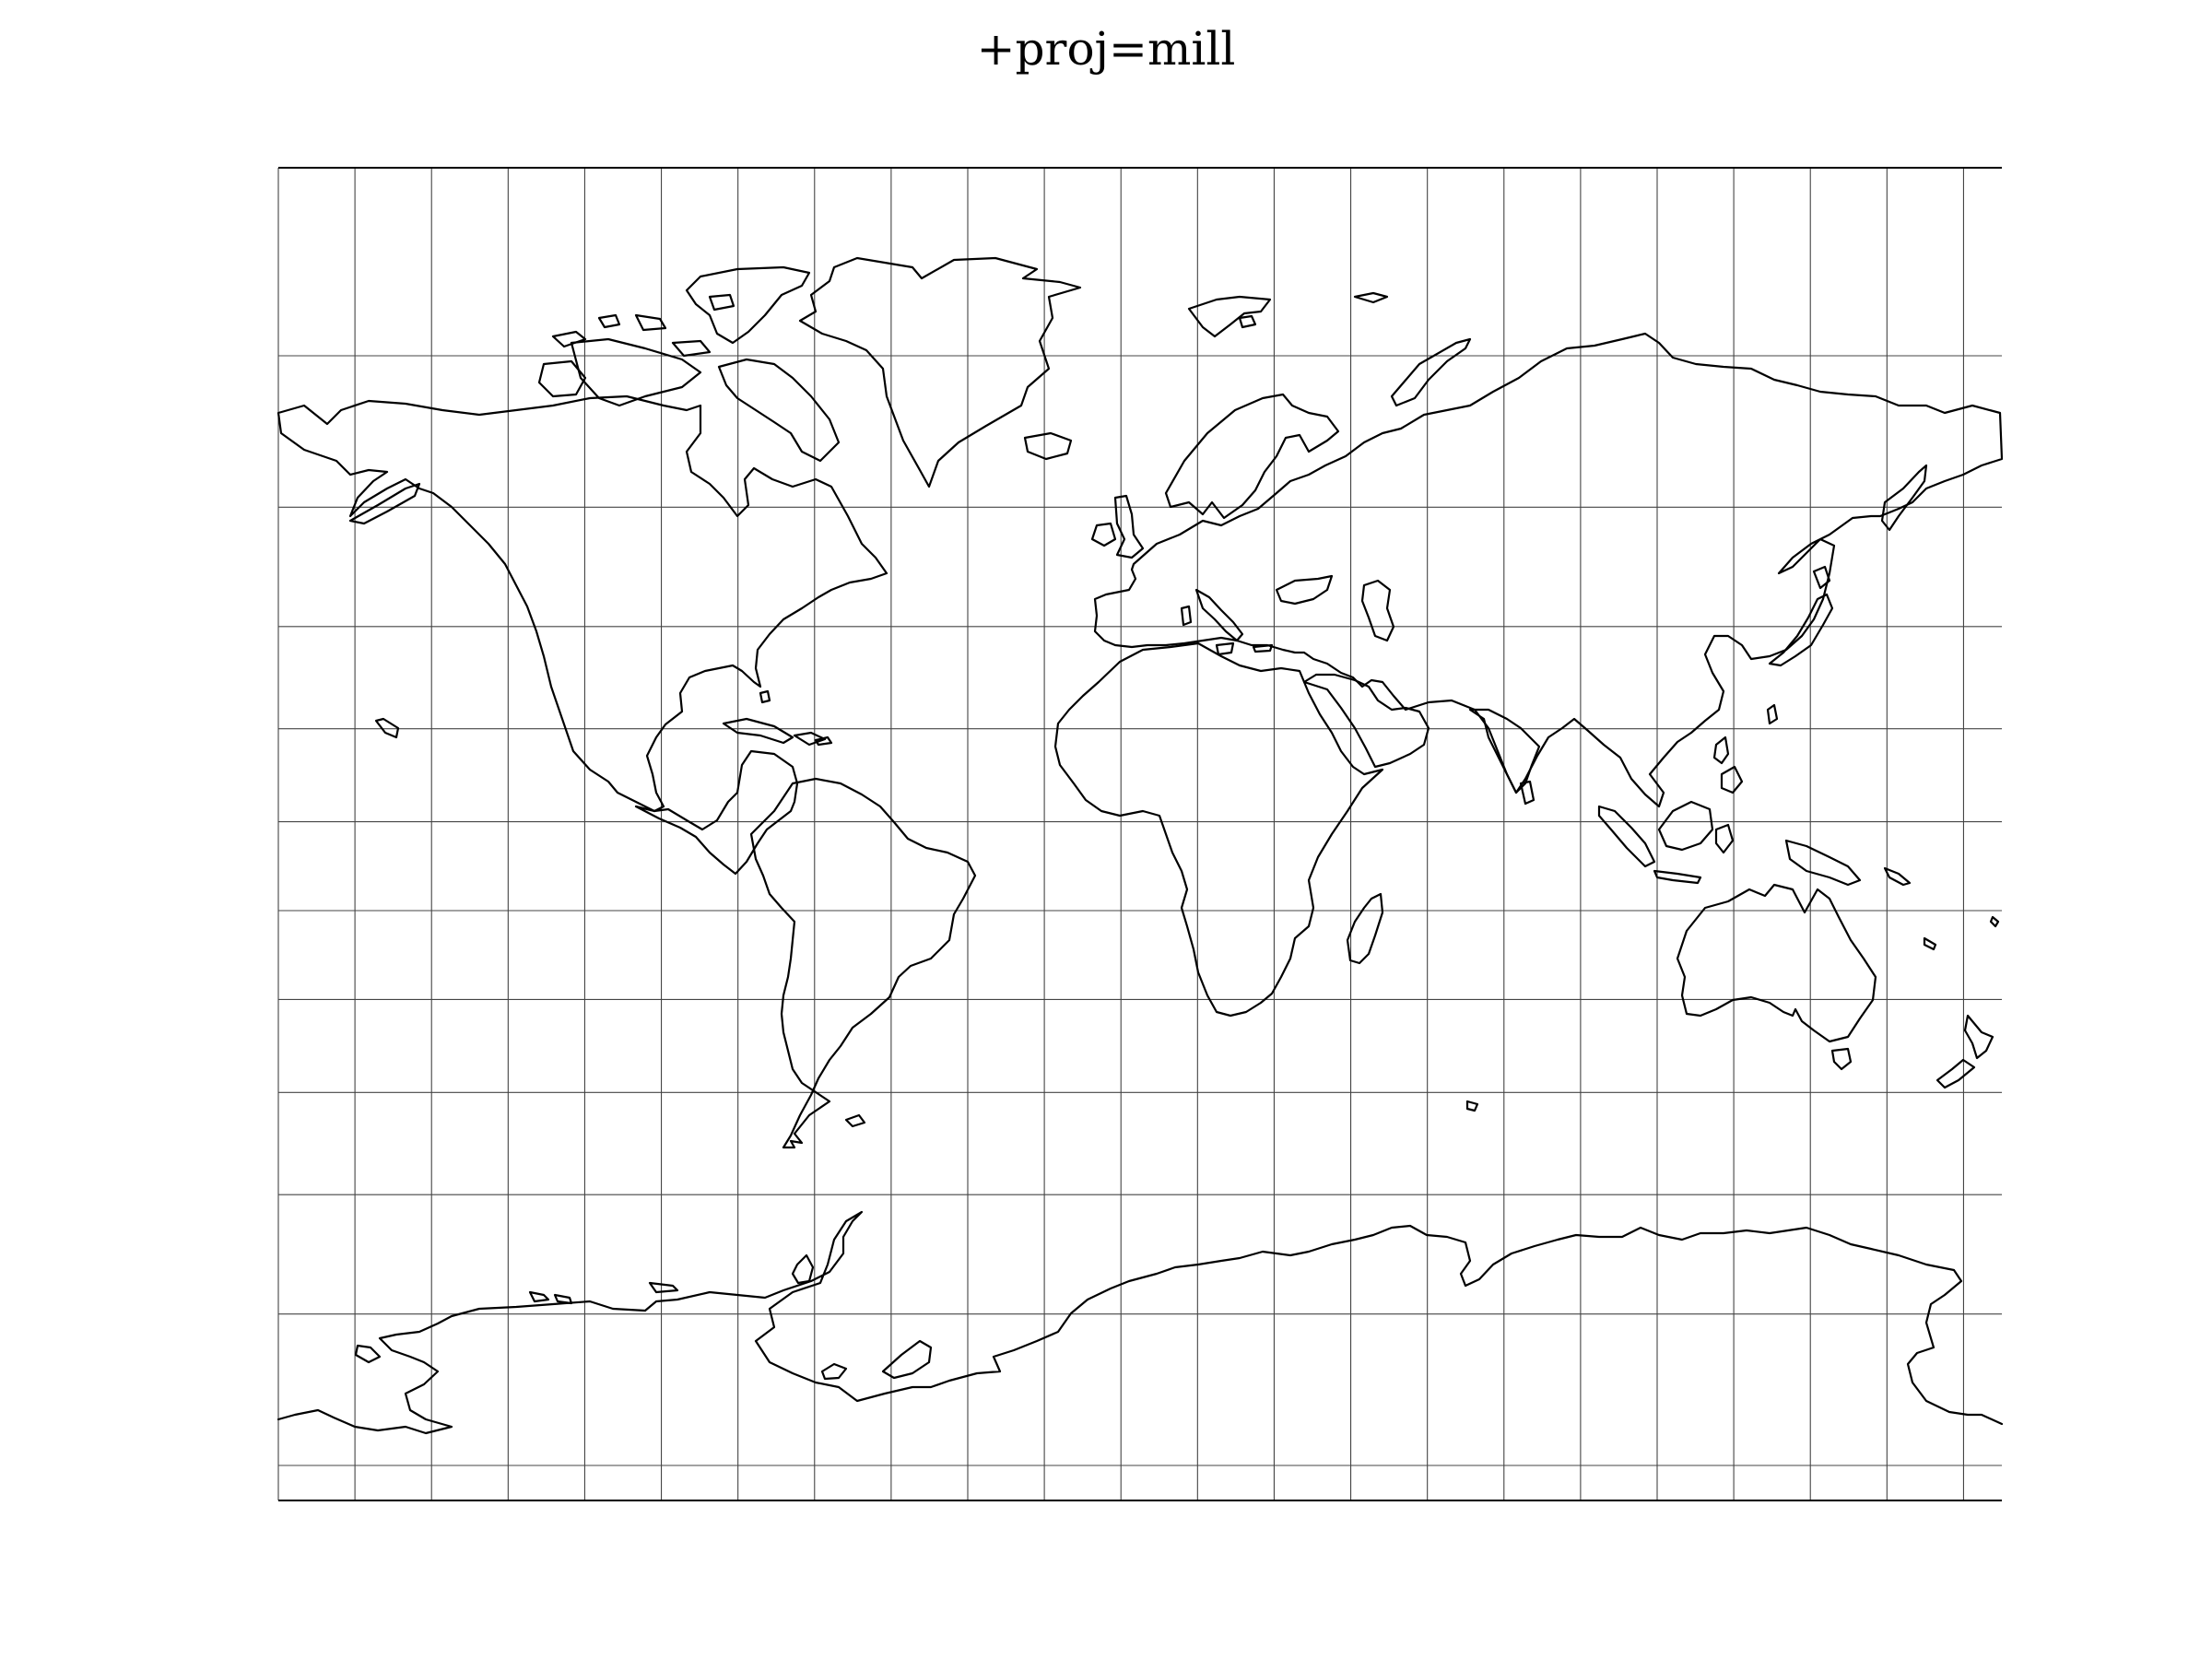 The height and width of the screenshot is (1659, 2212). Describe the element at coordinates (1823, 863) in the screenshot. I see `coastline-new-guinea` at that location.